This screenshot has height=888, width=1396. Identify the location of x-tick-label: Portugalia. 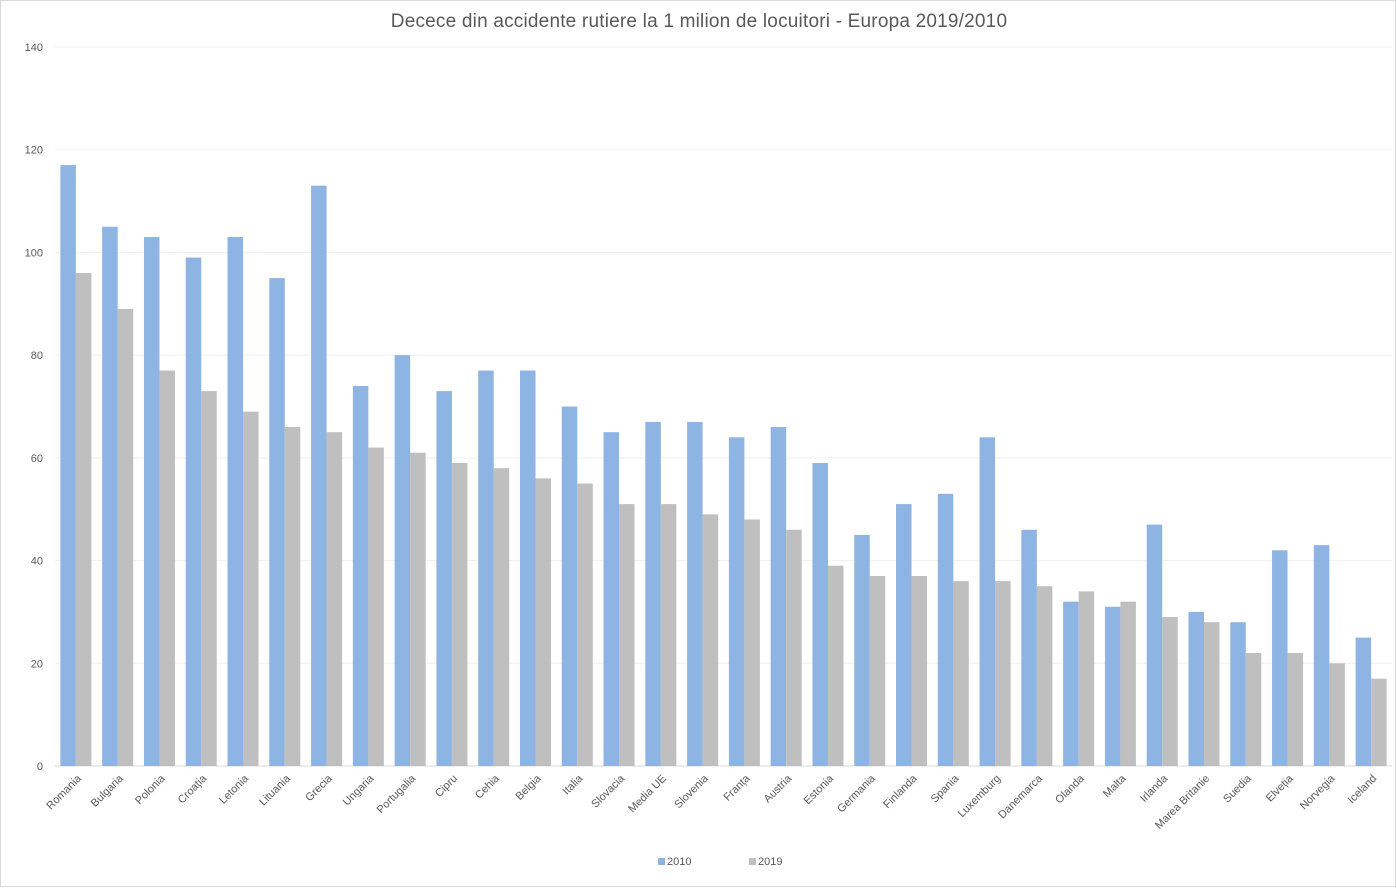
(397, 794).